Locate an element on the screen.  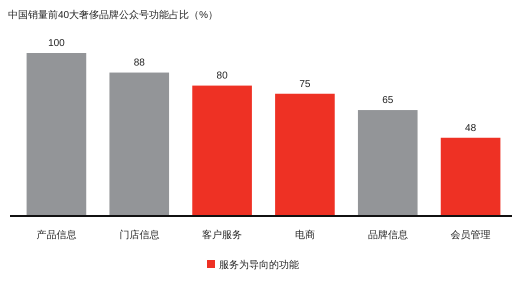
data-label: 75 is located at coordinates (305, 84).